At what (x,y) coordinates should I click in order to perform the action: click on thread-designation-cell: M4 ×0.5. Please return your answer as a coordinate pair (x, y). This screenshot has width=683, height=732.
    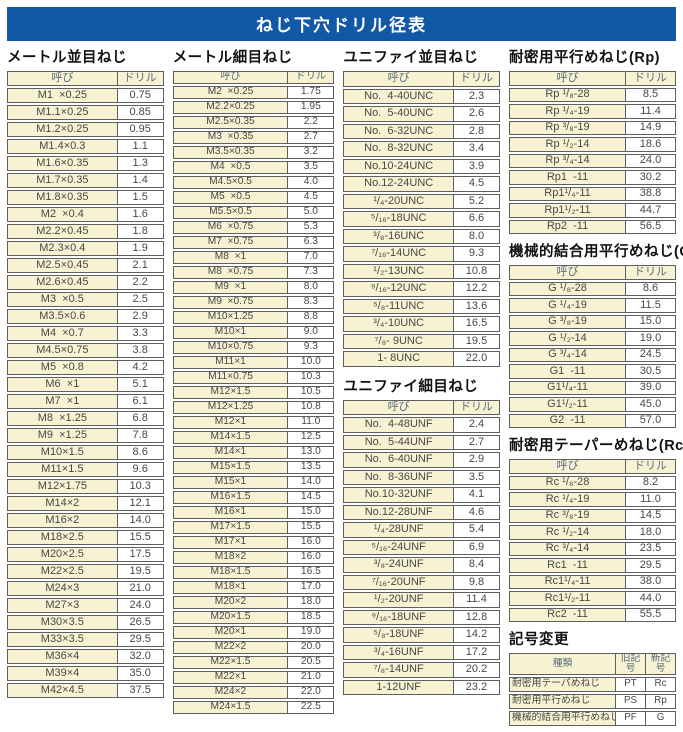
    Looking at the image, I should click on (230, 167).